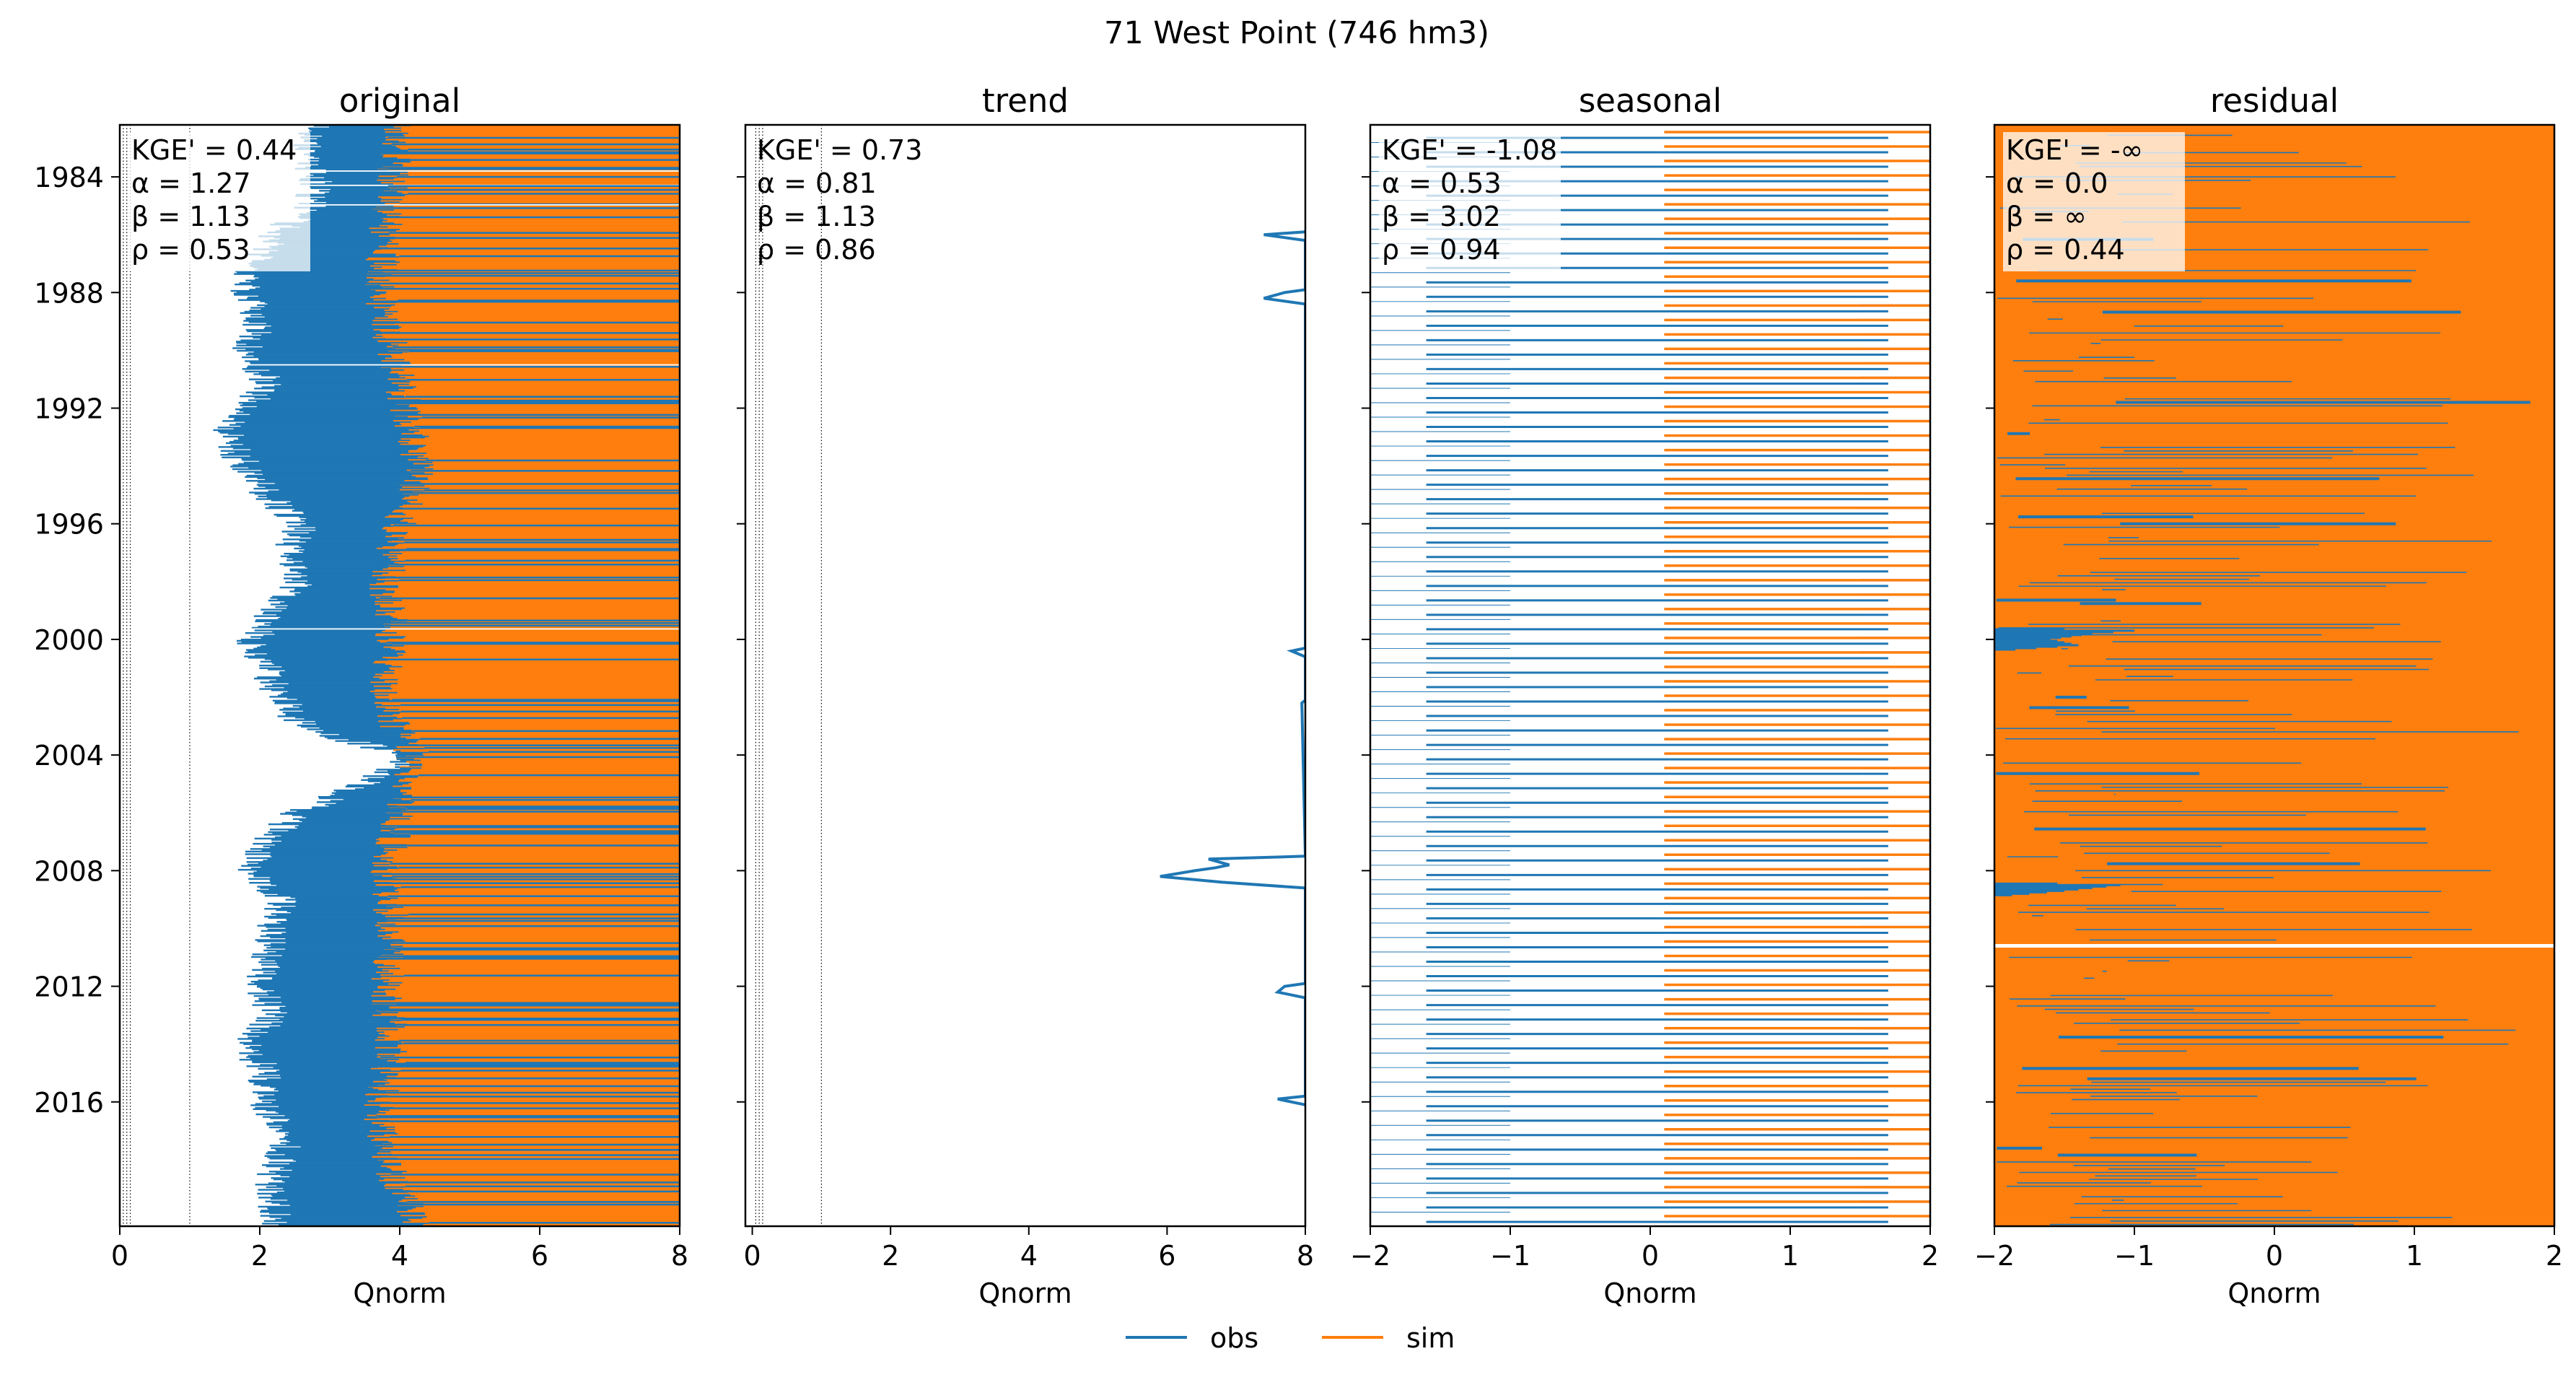  What do you see at coordinates (2094, 201) in the screenshot?
I see `stats-background` at bounding box center [2094, 201].